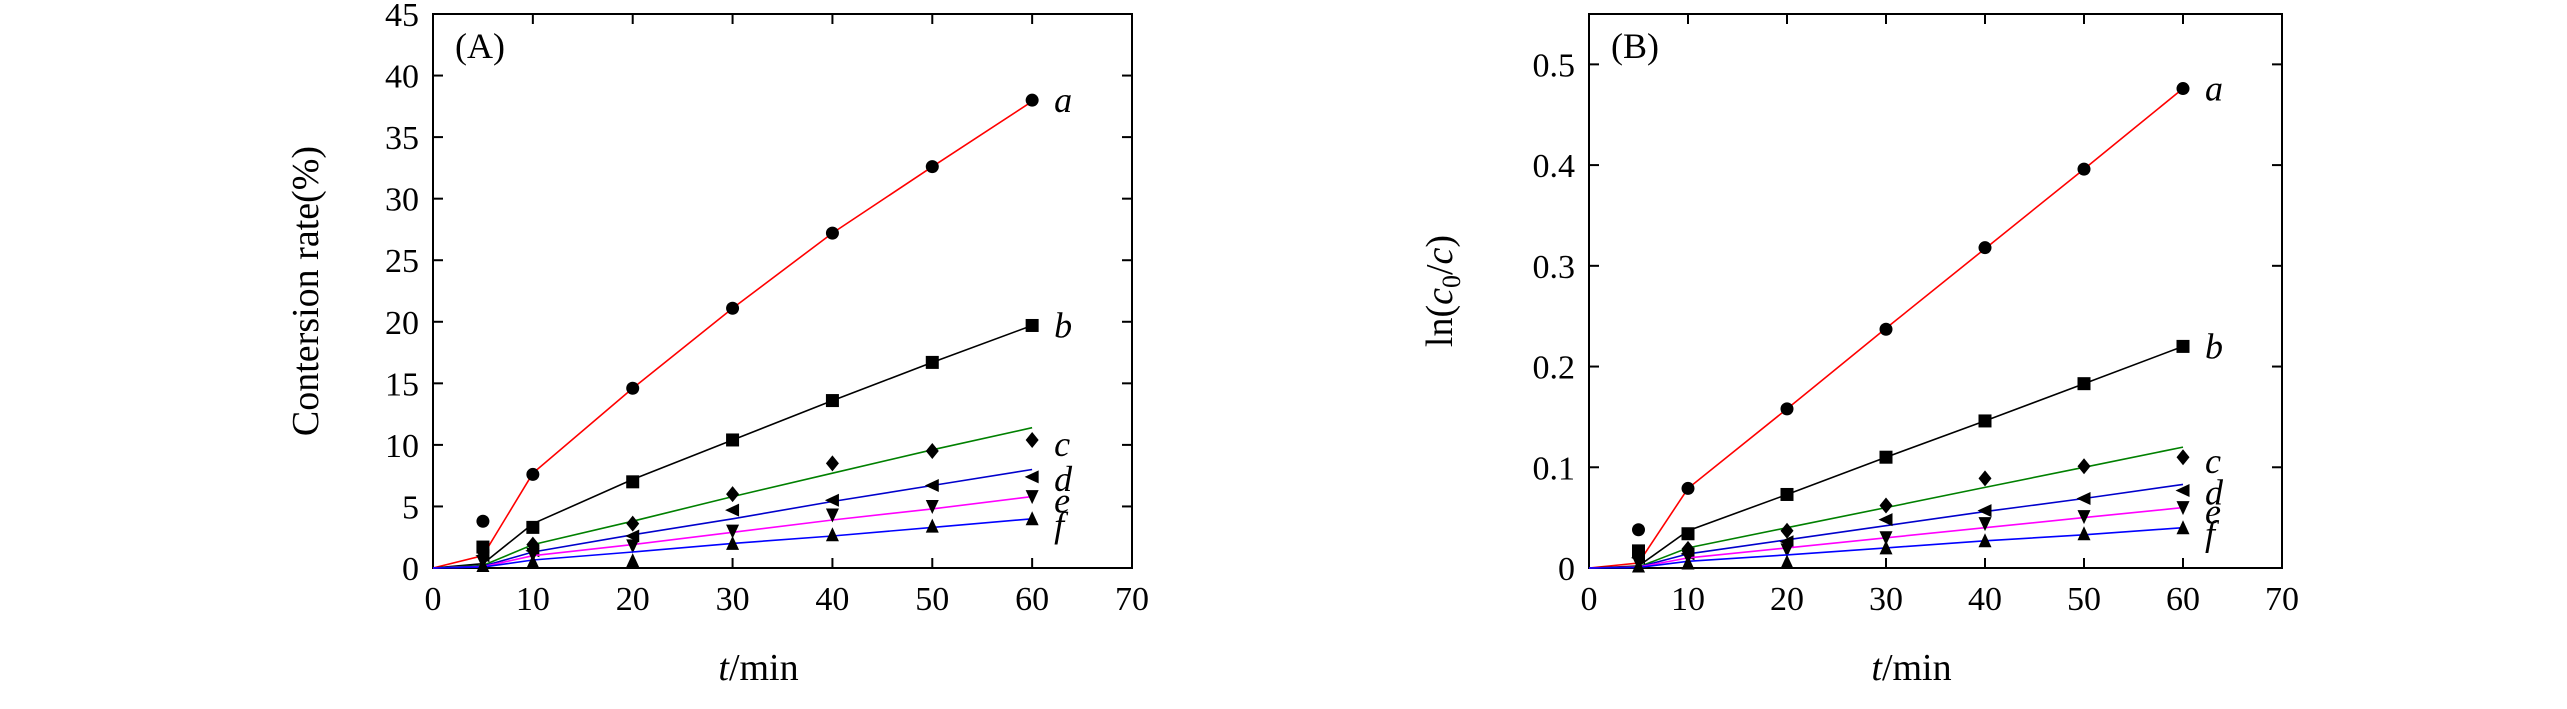  I want to click on y-tick-label: 0.5, so click(1554, 65).